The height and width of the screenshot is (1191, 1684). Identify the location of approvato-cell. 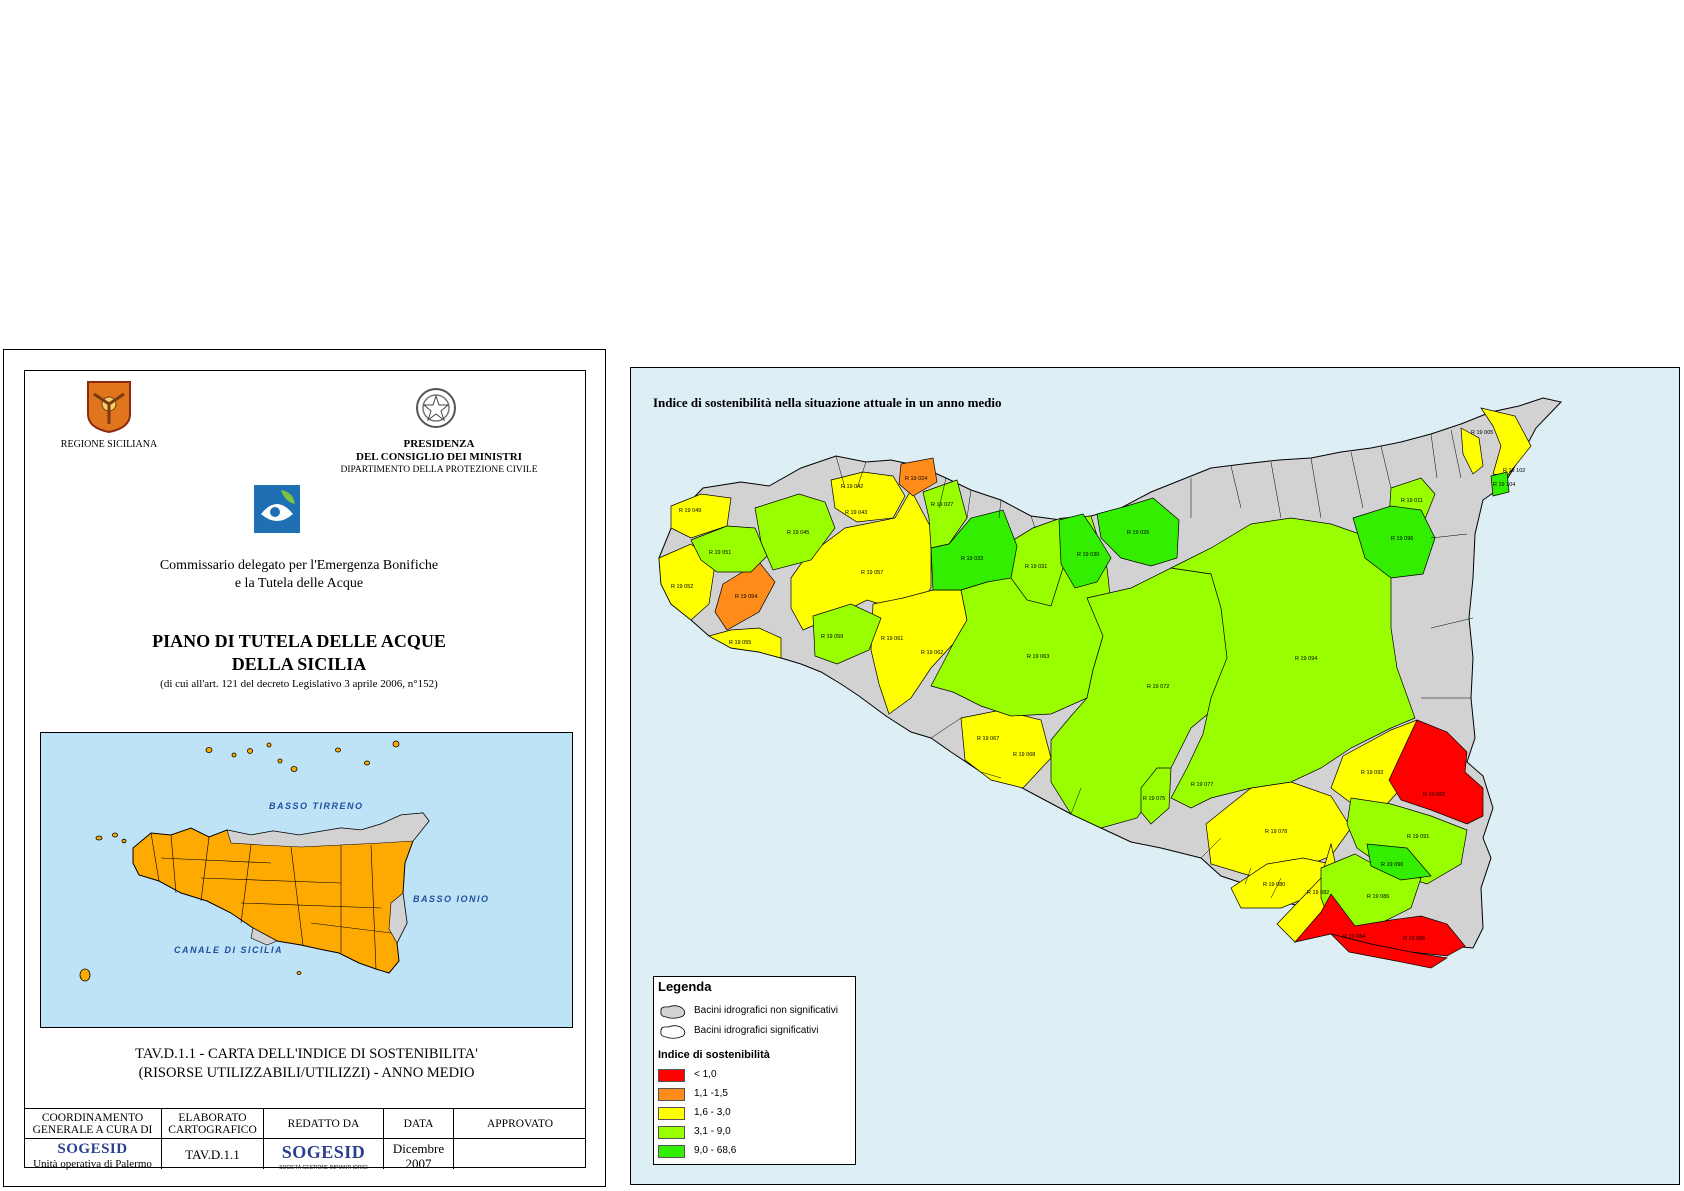
(520, 1154).